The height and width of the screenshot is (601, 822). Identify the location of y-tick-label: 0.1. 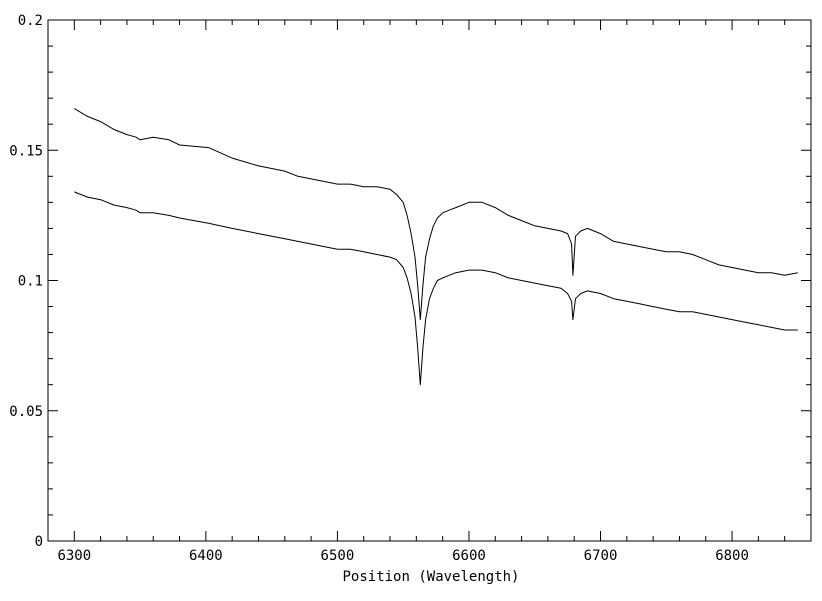
(30, 282).